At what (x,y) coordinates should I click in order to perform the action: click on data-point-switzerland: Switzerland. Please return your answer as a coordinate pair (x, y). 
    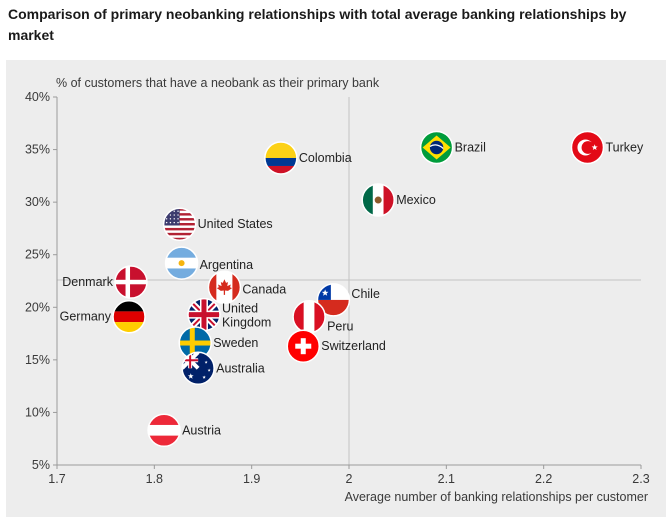
    Looking at the image, I should click on (336, 346).